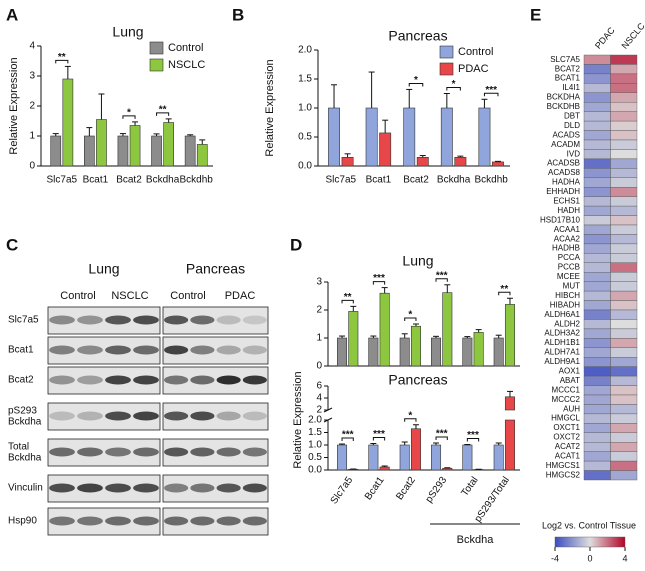 This screenshot has width=645, height=571. What do you see at coordinates (22, 411) in the screenshot?
I see `blot-row-label: pS293` at bounding box center [22, 411].